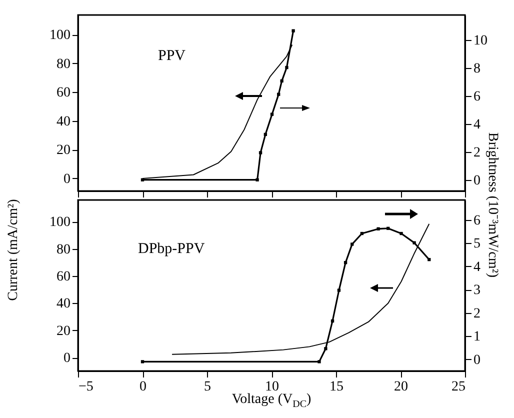 This screenshot has height=418, width=514. What do you see at coordinates (86, 387) in the screenshot?
I see `x-tick-label: −5` at bounding box center [86, 387].